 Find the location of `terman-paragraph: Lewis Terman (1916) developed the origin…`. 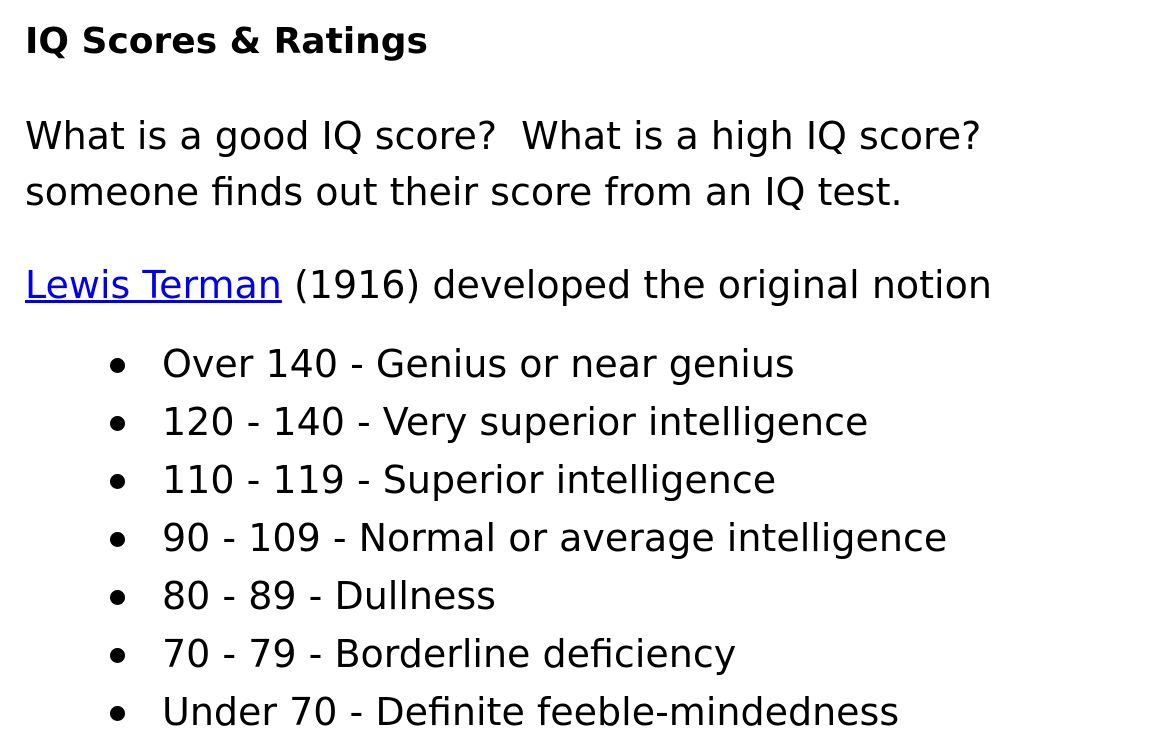

terman-paragraph: Lewis Terman (1916) developed the origin… is located at coordinates (508, 285).